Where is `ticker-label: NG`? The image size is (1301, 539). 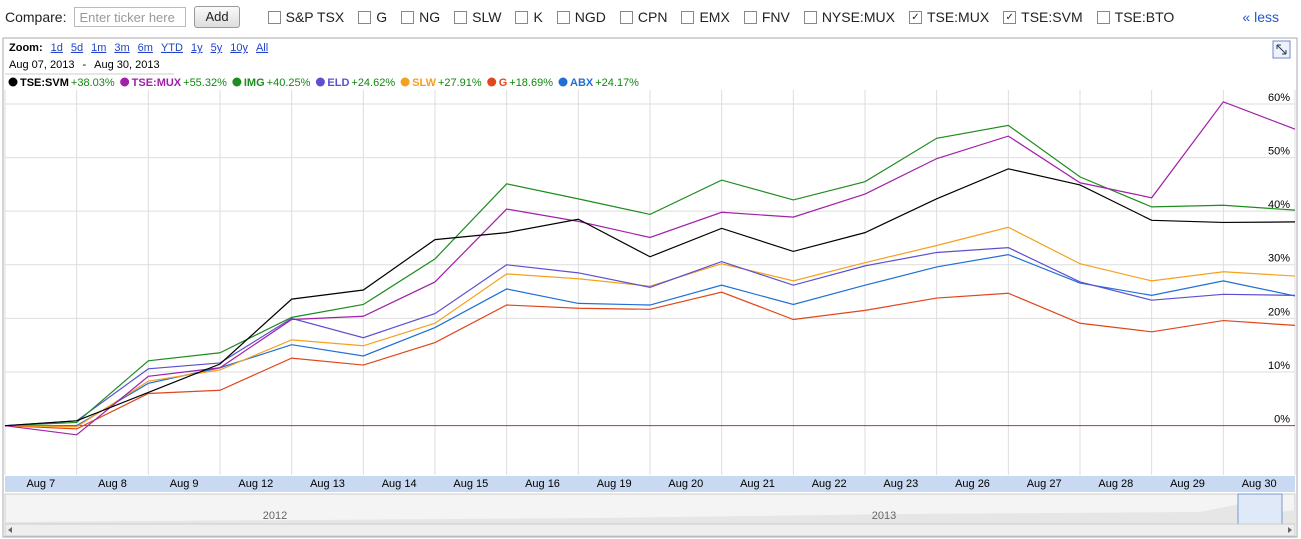 ticker-label: NG is located at coordinates (430, 17).